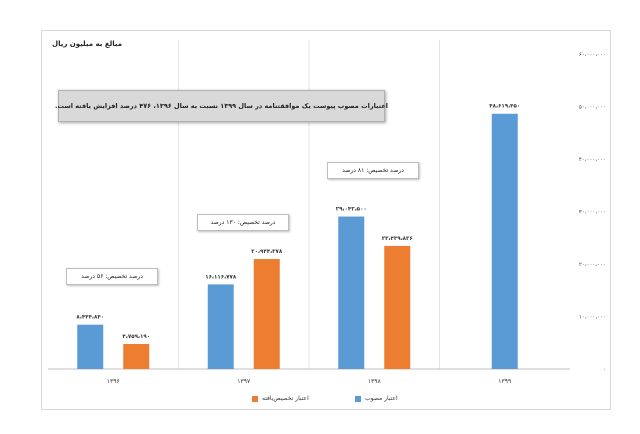 This screenshot has width=640, height=434. I want to click on annotation-1397: درصد تخصیص: ۱۳۰ درصد, so click(243, 222).